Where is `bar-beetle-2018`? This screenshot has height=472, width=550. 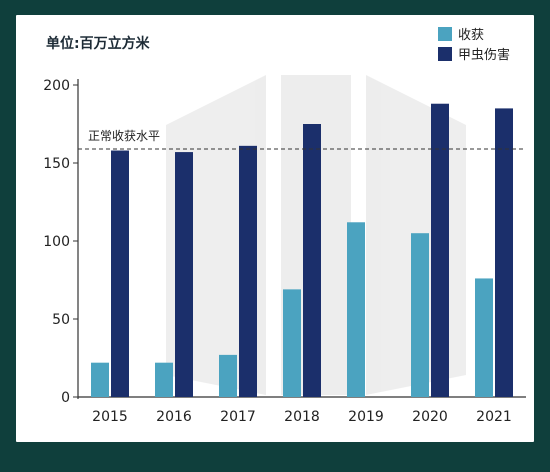 bar-beetle-2018 is located at coordinates (312, 260).